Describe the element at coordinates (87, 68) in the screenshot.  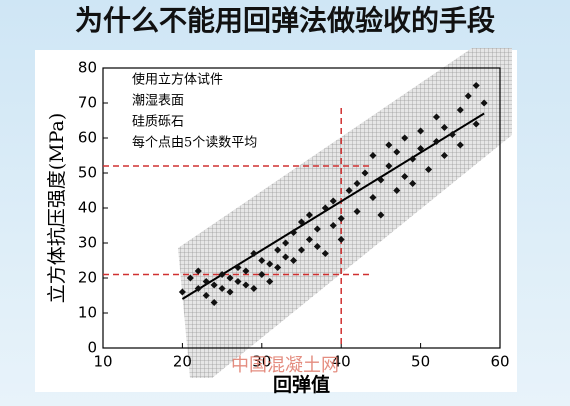
I see `y-tick-label: 80` at that location.